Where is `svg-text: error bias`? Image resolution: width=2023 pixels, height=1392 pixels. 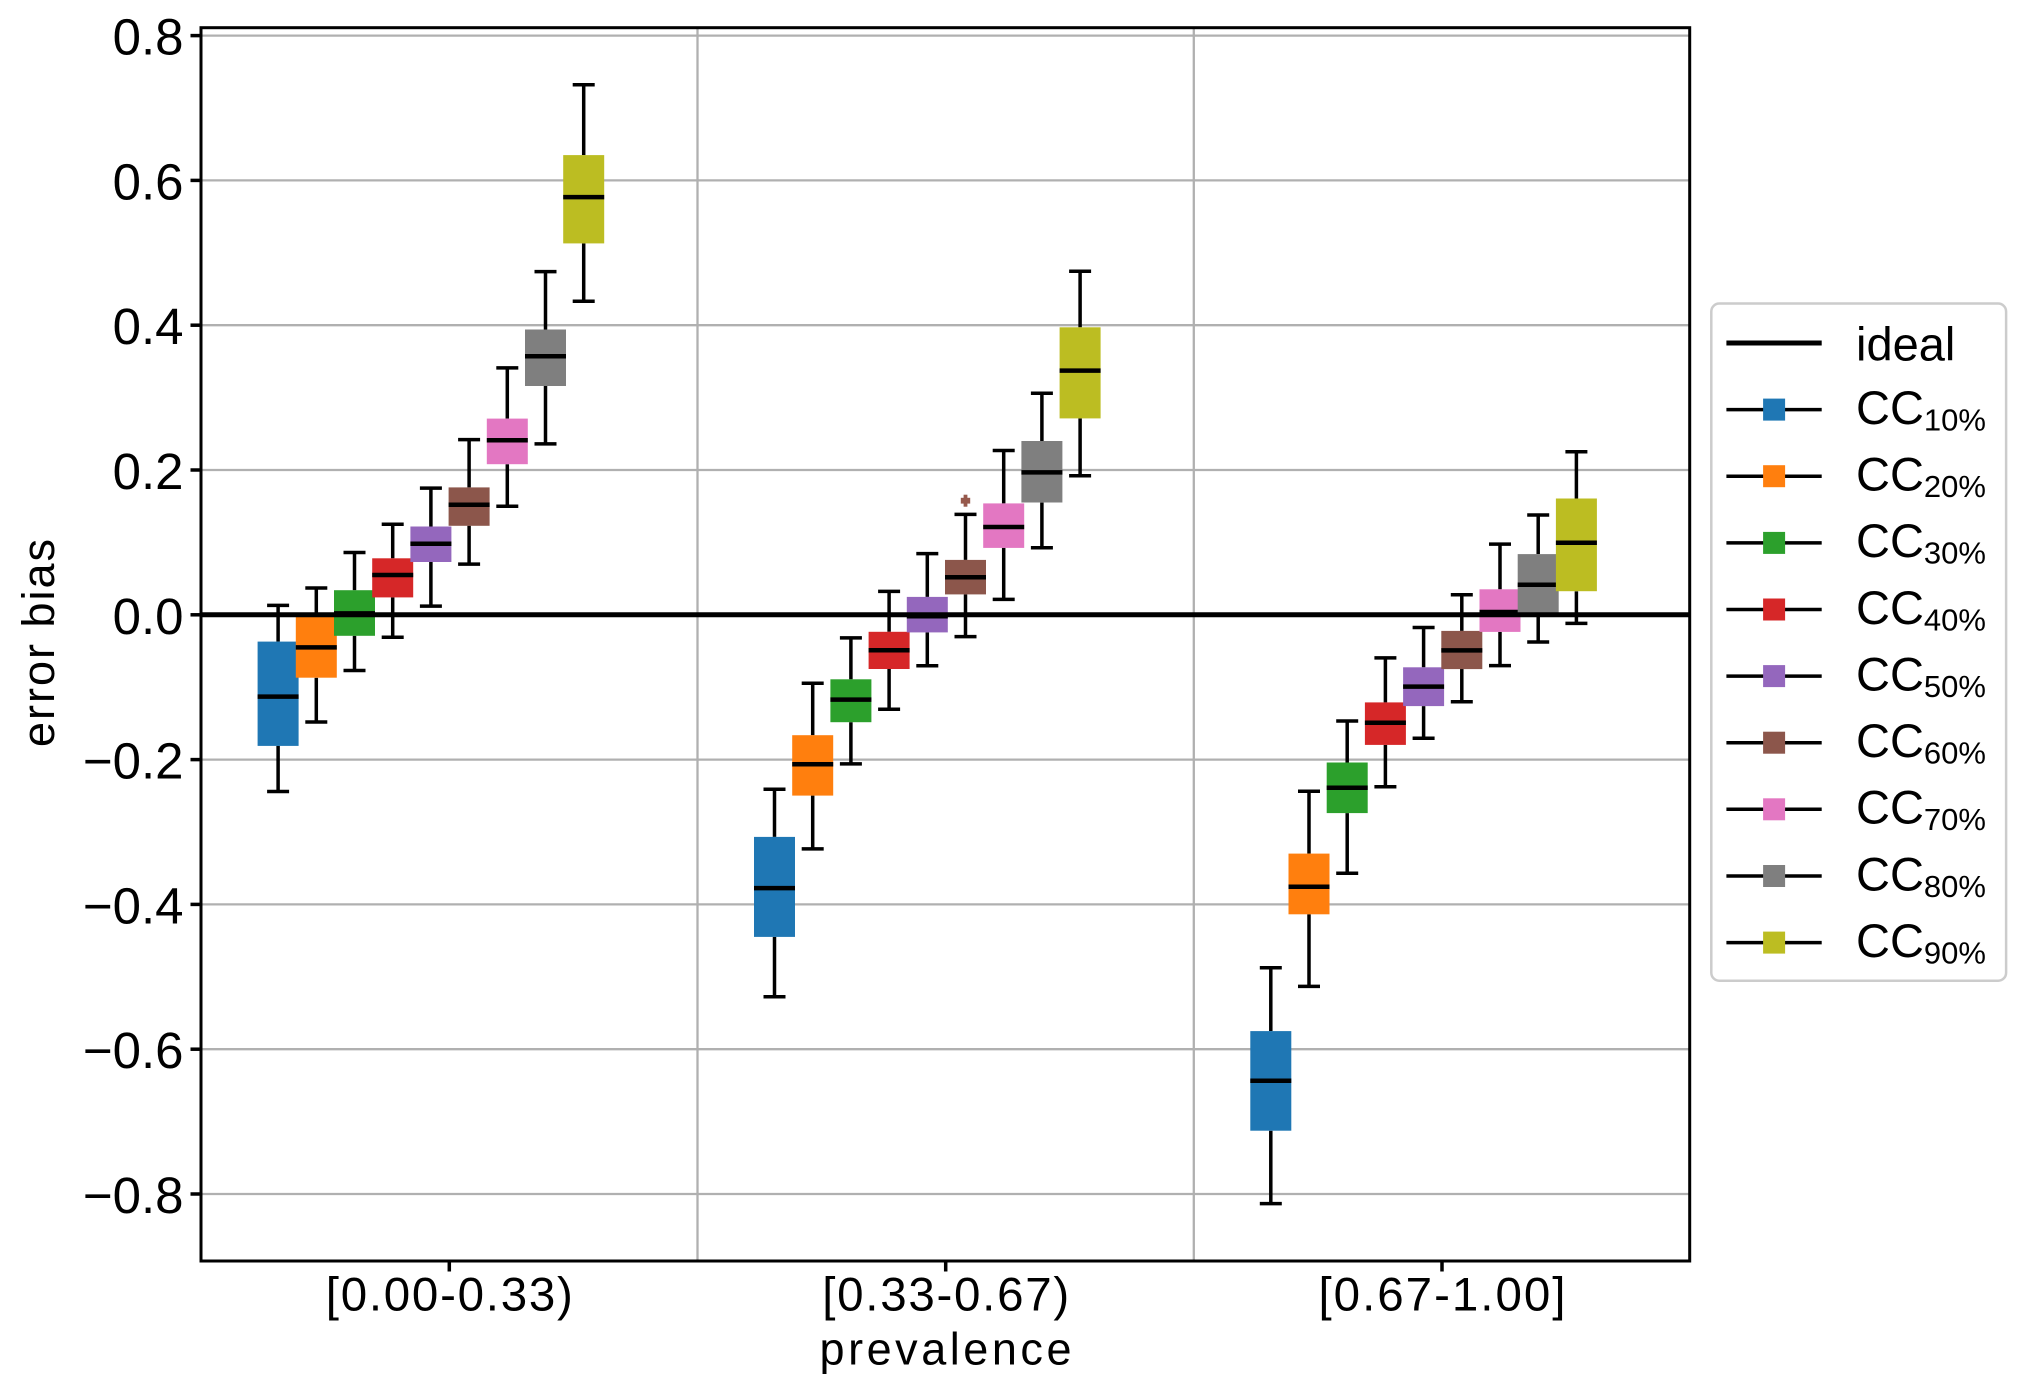
svg-text: error bias is located at coordinates (38, 643).